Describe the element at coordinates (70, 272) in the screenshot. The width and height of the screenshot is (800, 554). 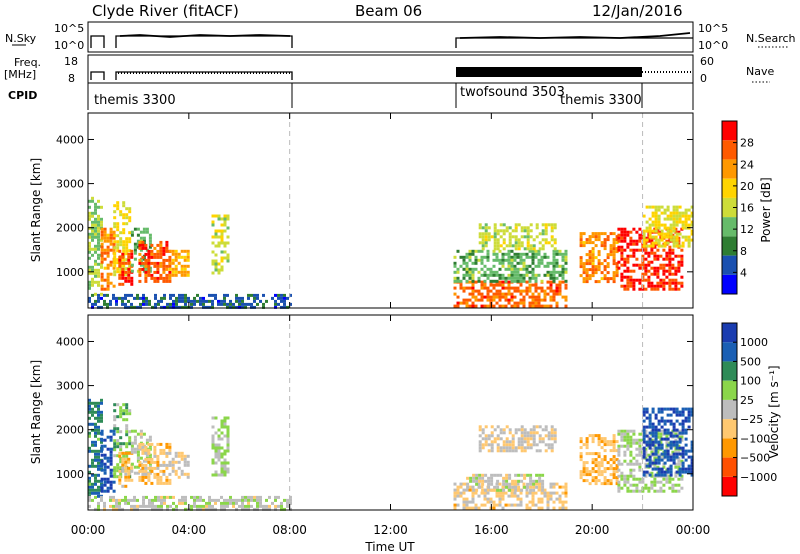
I see `power-ytick-label: 1000` at that location.